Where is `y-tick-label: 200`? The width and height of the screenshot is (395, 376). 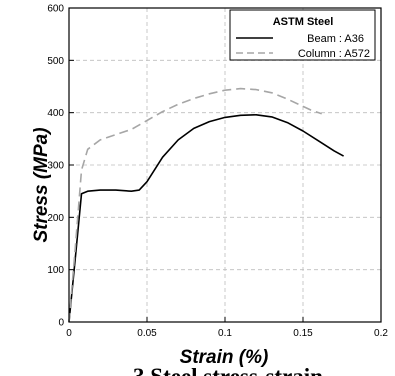
y-tick-label: 200 is located at coordinates (55, 218).